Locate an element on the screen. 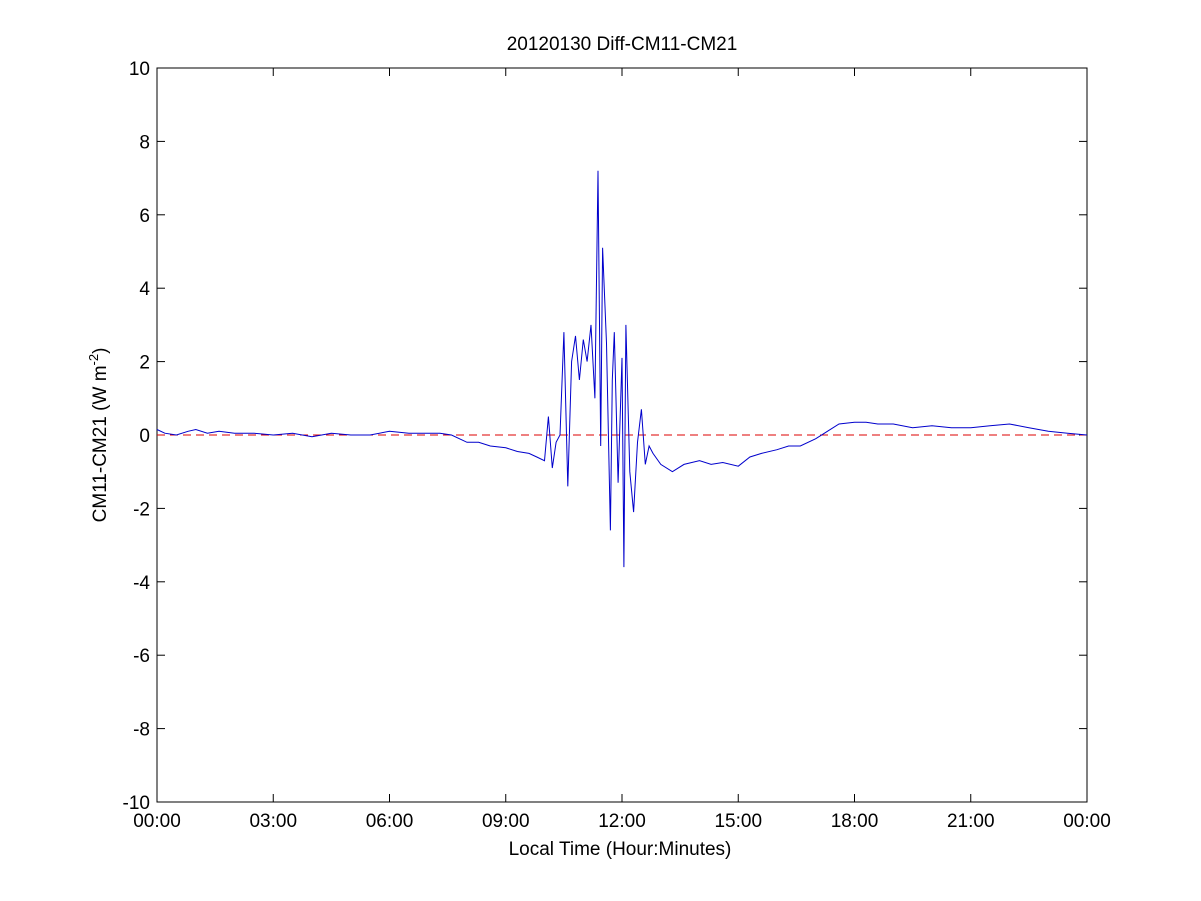 Image resolution: width=1201 pixels, height=901 pixels. x-tick-label: 15:00 is located at coordinates (738, 821).